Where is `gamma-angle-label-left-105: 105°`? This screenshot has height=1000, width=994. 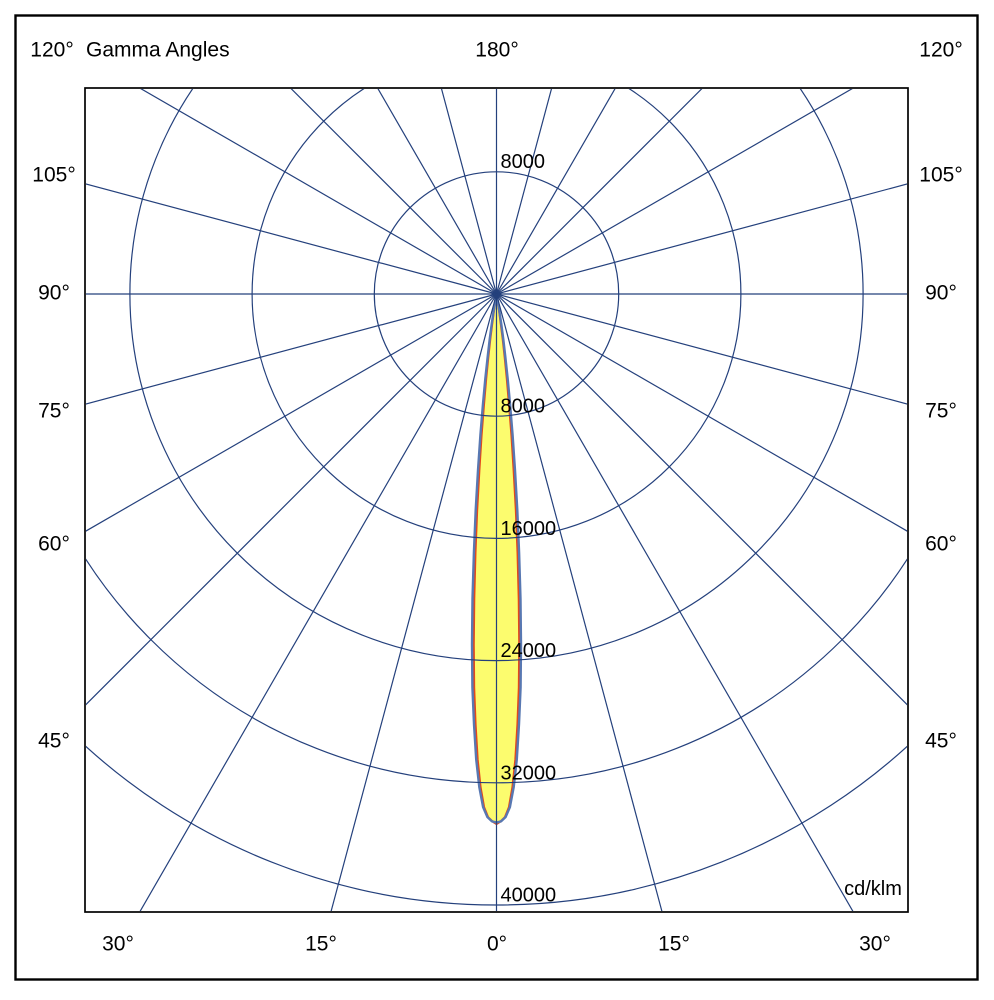
gamma-angle-label-left-105: 105° is located at coordinates (54, 175).